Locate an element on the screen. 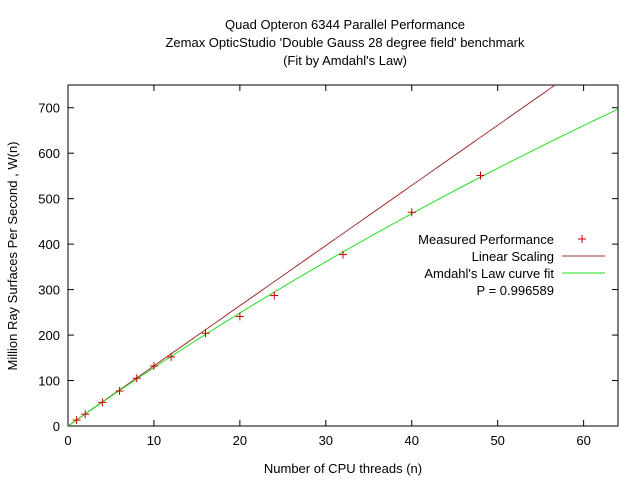 The height and width of the screenshot is (485, 640). title-line-3: (Fit by Amdahl's Law) is located at coordinates (345, 60).